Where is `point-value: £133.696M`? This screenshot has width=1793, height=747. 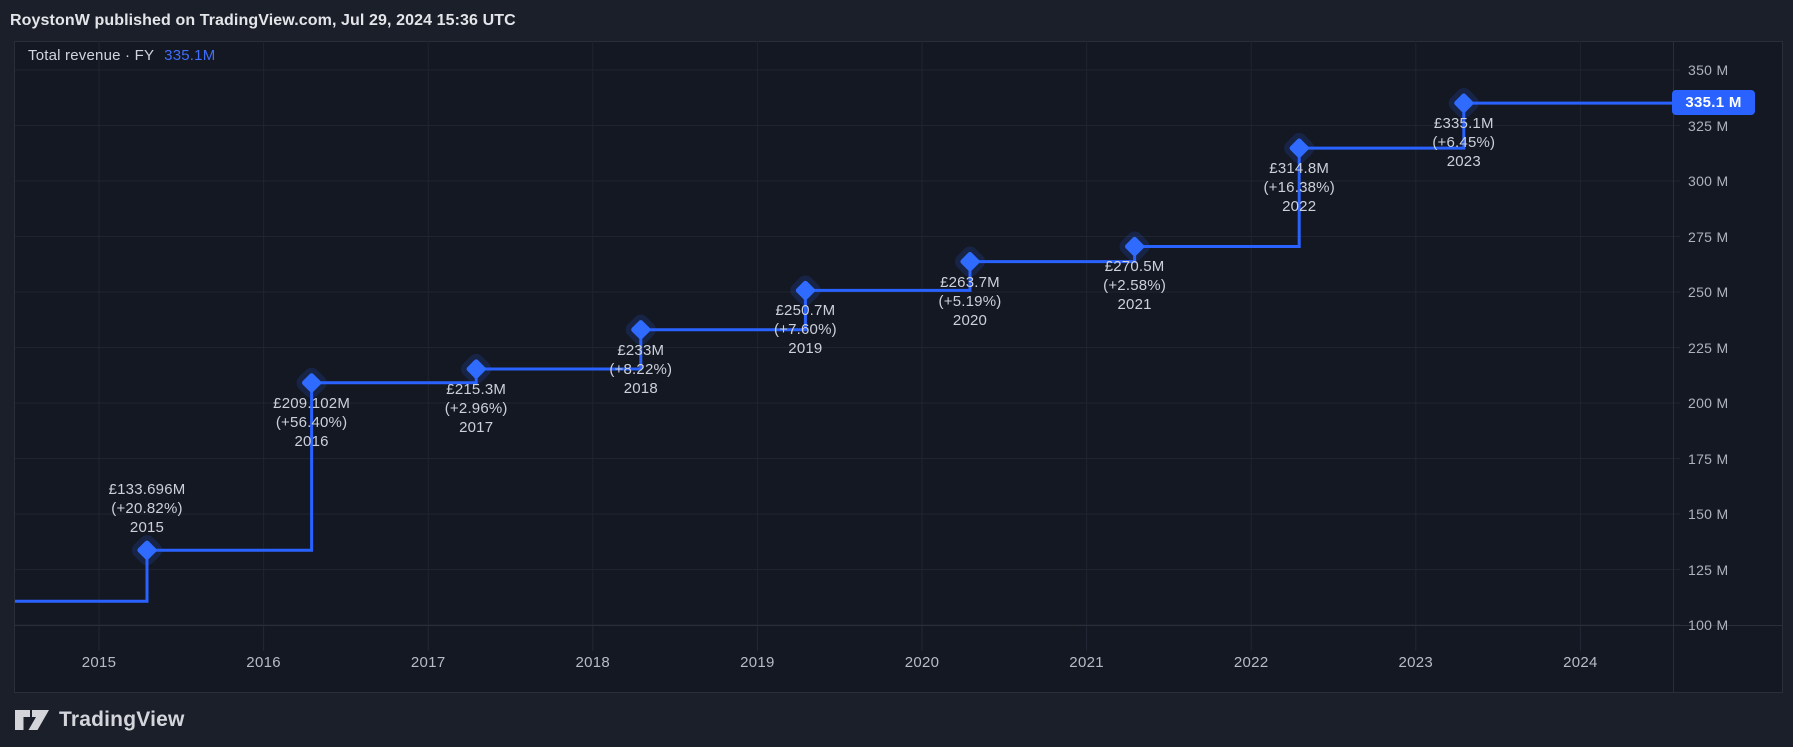 point-value: £133.696M is located at coordinates (147, 490).